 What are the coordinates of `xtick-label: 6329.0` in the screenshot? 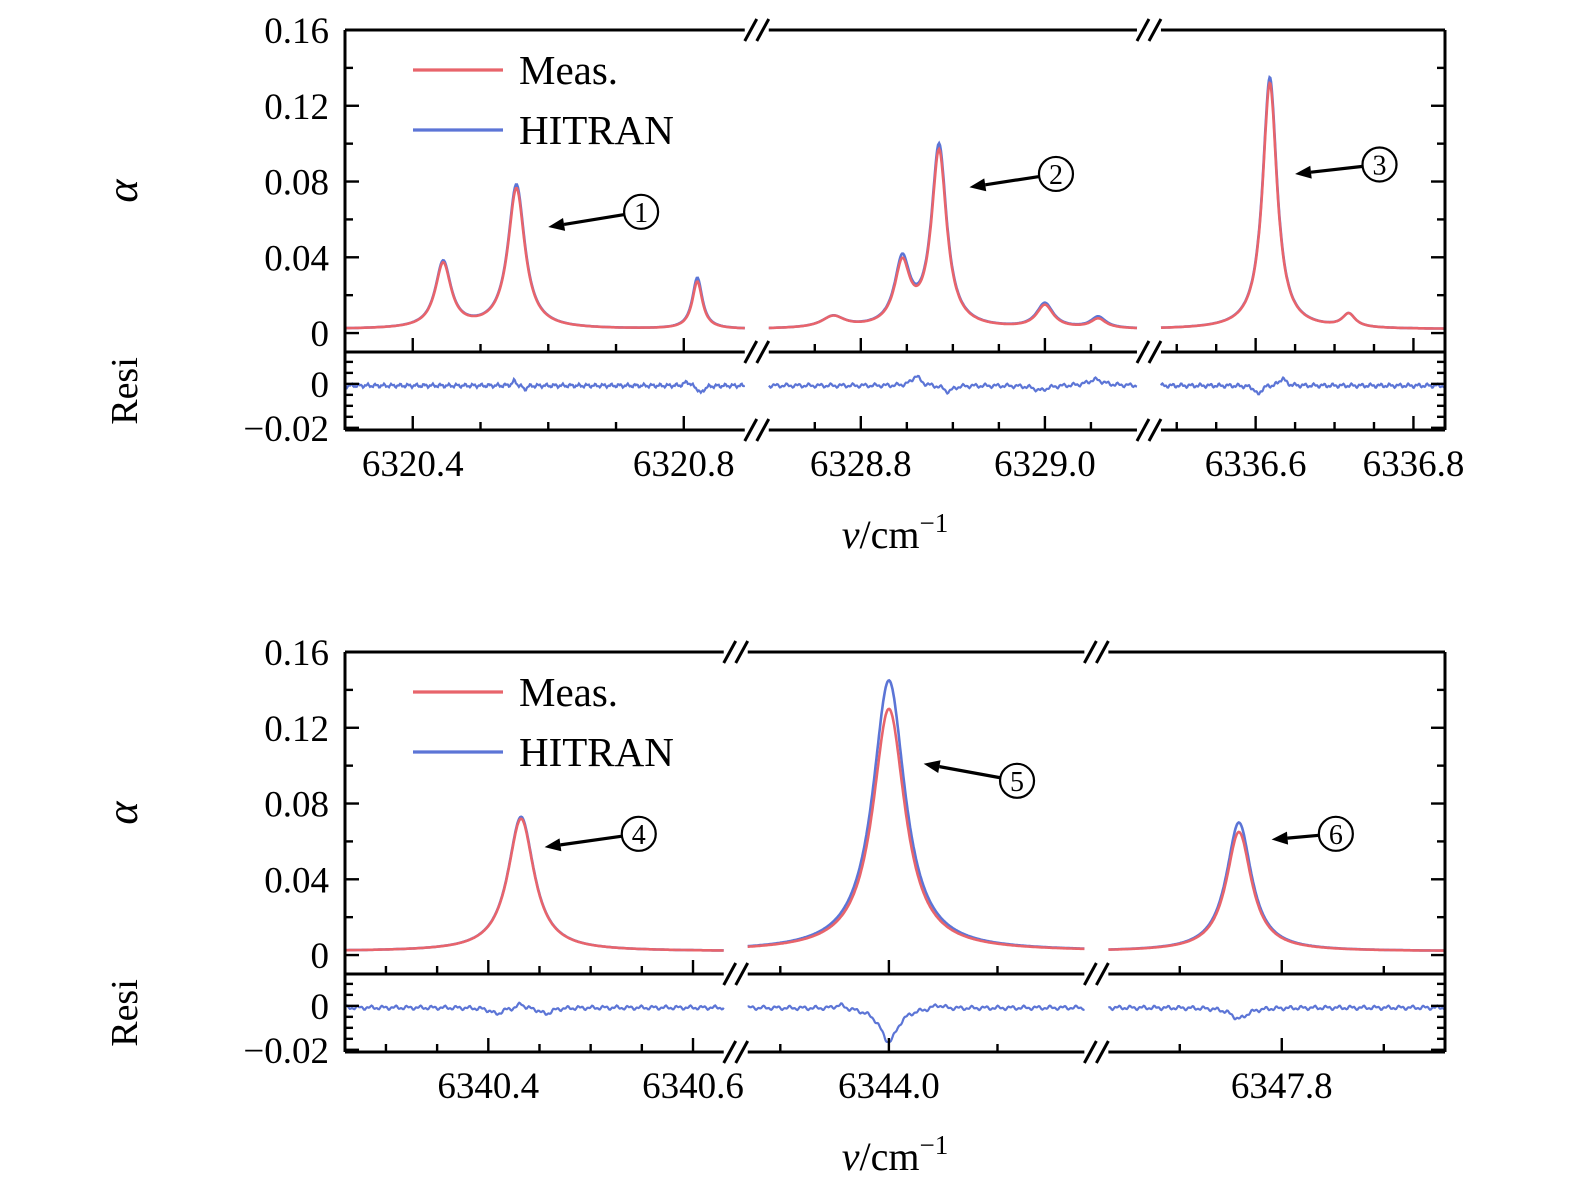 It's located at (1045, 464).